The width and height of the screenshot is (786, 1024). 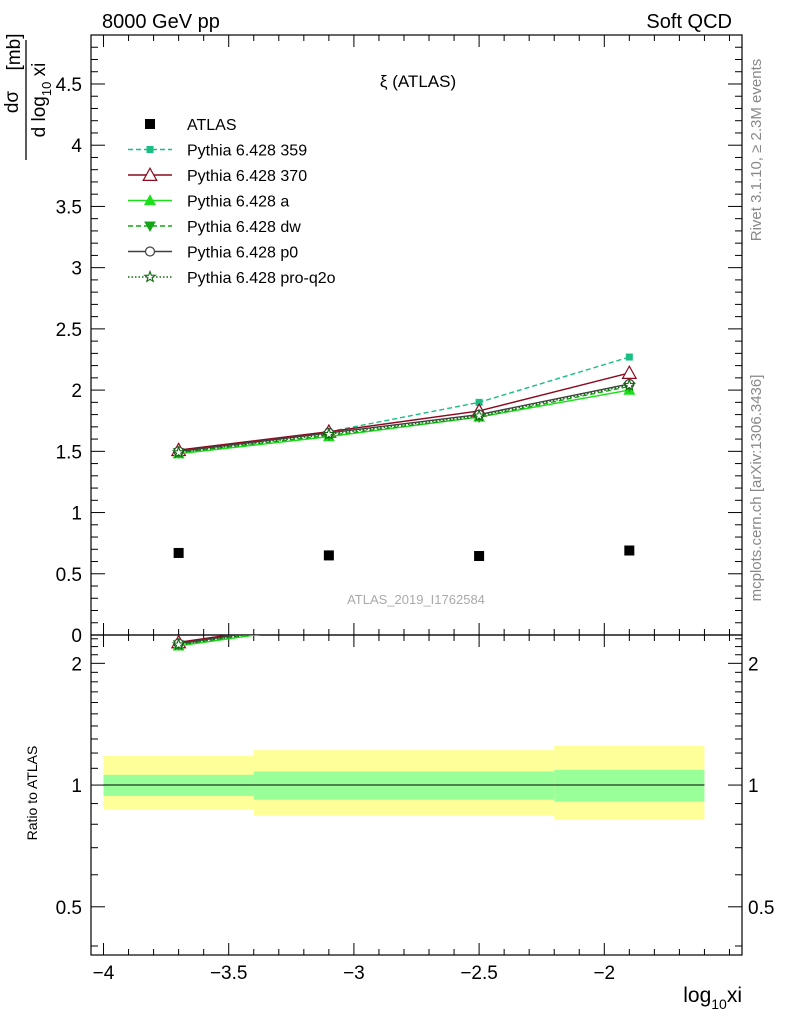 What do you see at coordinates (76, 391) in the screenshot?
I see `y-tick-label: 2` at bounding box center [76, 391].